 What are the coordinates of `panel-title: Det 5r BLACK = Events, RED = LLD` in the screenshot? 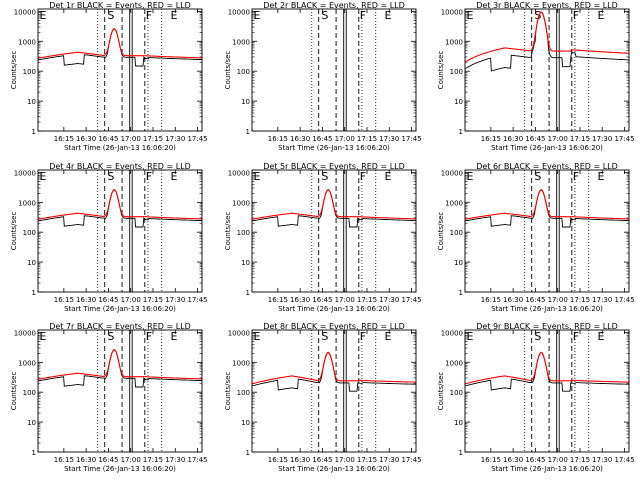 It's located at (334, 166).